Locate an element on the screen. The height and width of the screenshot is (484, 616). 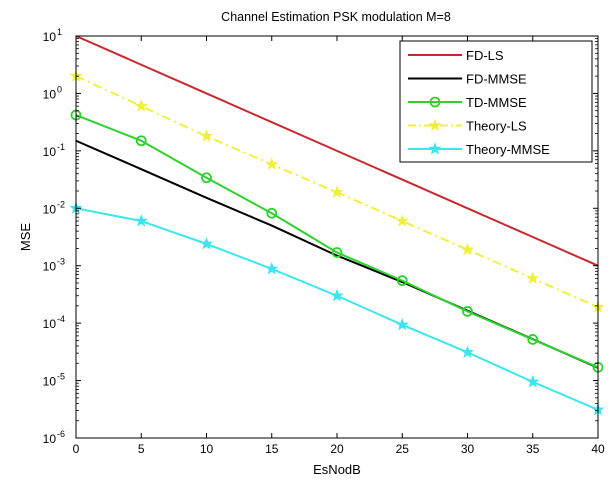
legend-item-fd-mmse: FD-MMSE is located at coordinates (467, 79).